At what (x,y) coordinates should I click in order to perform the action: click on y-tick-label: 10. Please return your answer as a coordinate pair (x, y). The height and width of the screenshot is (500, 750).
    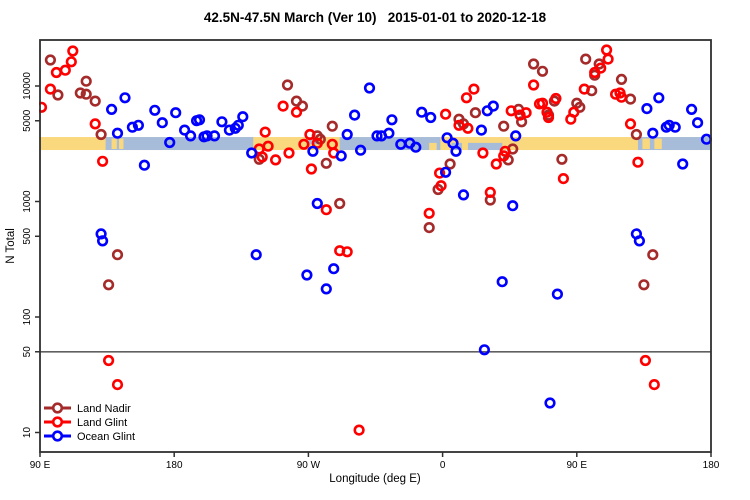
    Looking at the image, I should click on (27, 433).